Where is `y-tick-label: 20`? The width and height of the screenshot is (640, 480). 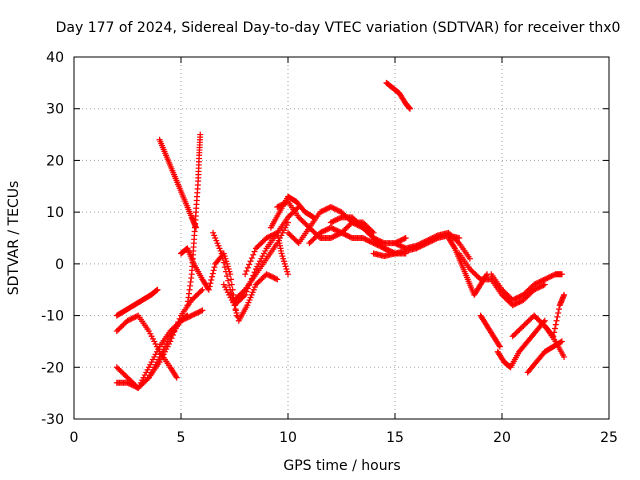 y-tick-label: 20 is located at coordinates (55, 161).